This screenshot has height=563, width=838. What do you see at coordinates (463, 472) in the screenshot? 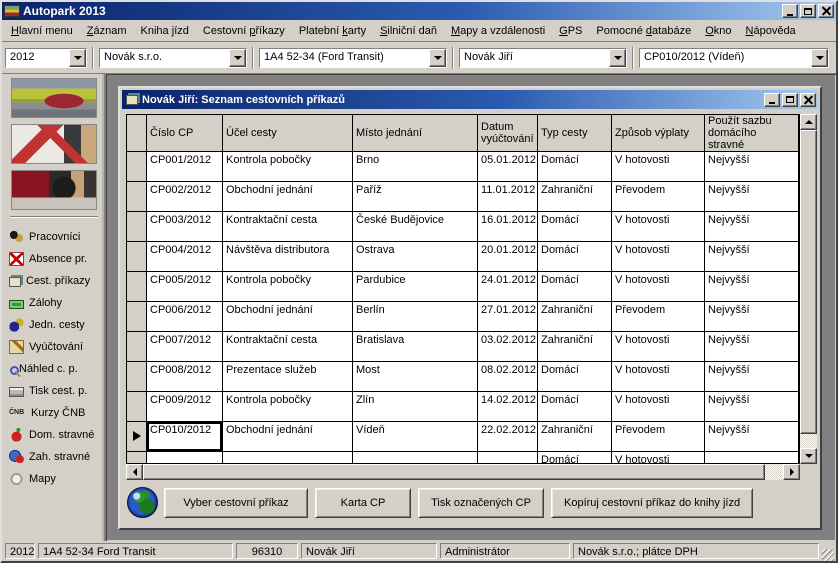
I see `horizontal-scrollbar` at bounding box center [463, 472].